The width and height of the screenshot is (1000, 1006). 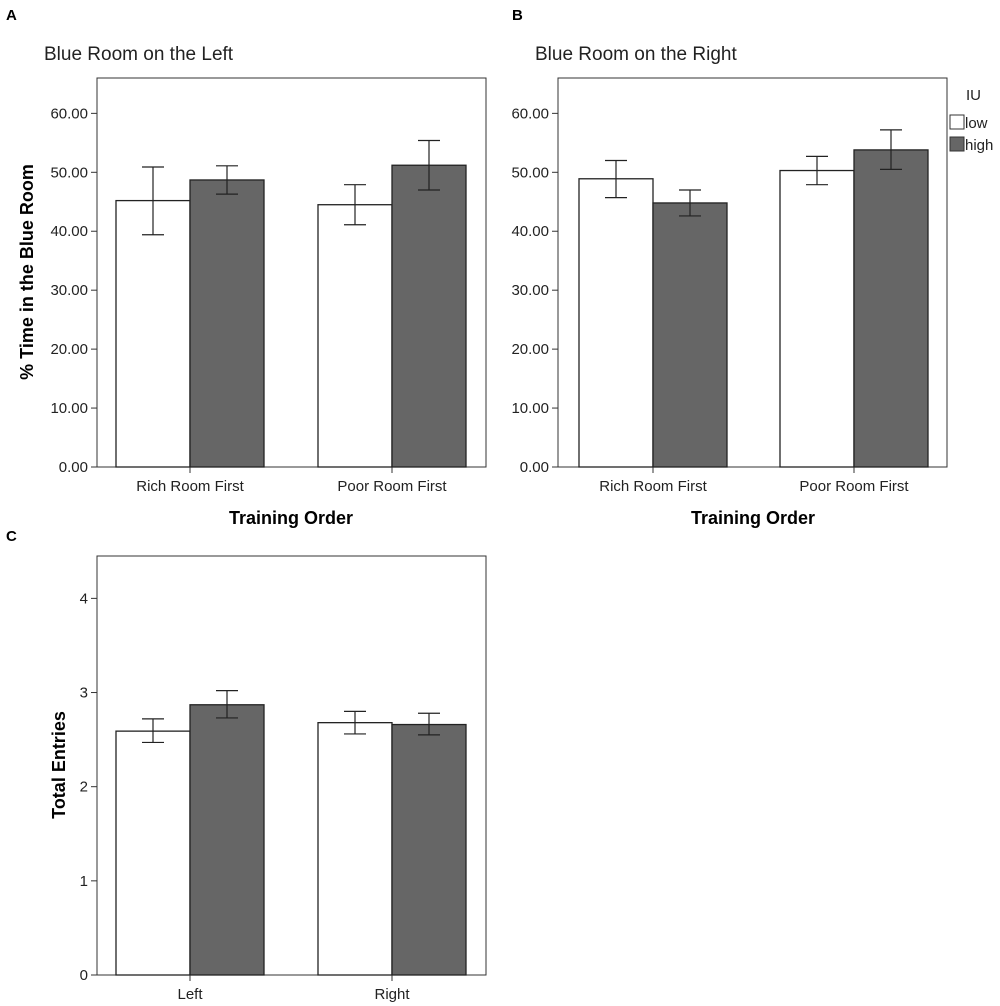 What do you see at coordinates (84, 598) in the screenshot?
I see `y-tick-label: 4` at bounding box center [84, 598].